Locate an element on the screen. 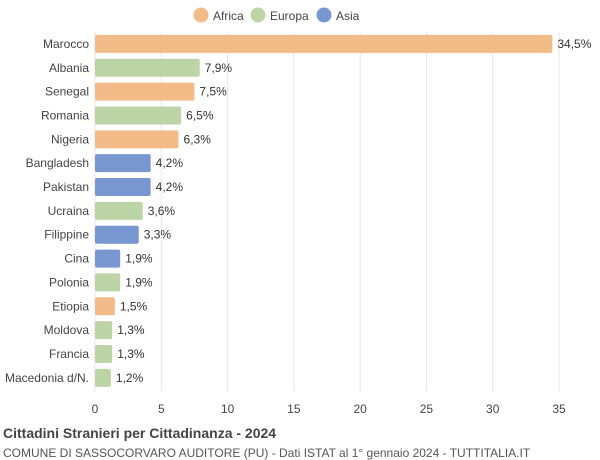 This screenshot has width=600, height=460. category-label: Romania is located at coordinates (65, 115).